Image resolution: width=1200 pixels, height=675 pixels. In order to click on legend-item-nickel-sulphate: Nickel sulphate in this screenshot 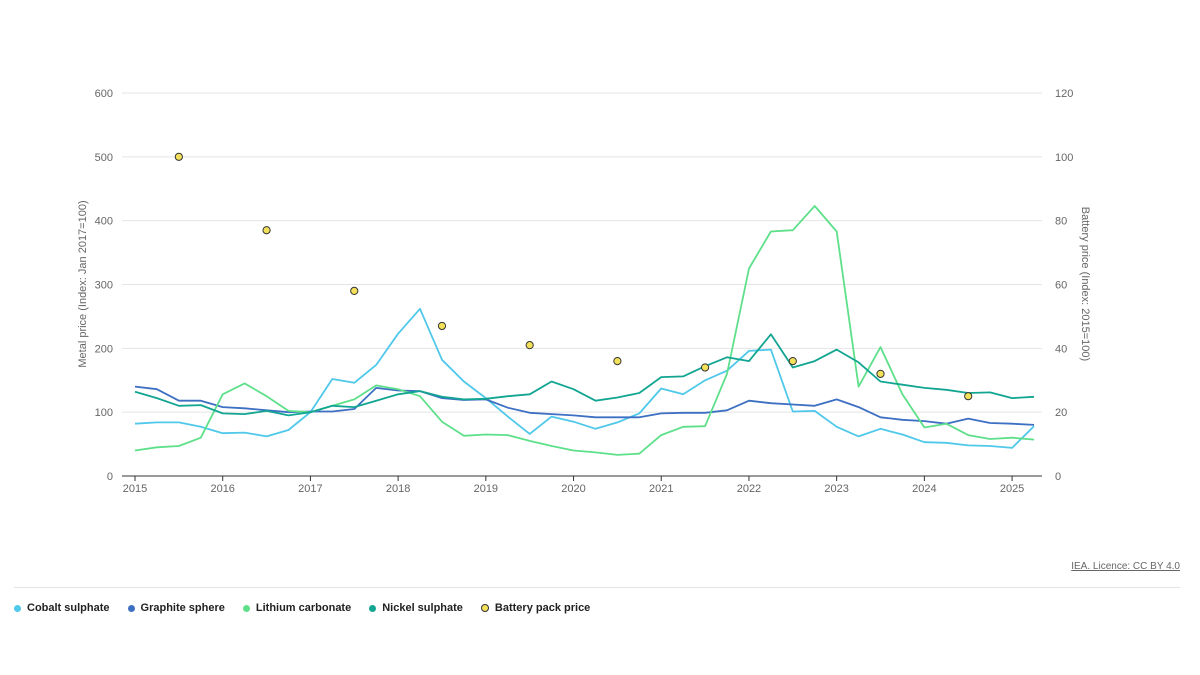, I will do `click(416, 608)`.